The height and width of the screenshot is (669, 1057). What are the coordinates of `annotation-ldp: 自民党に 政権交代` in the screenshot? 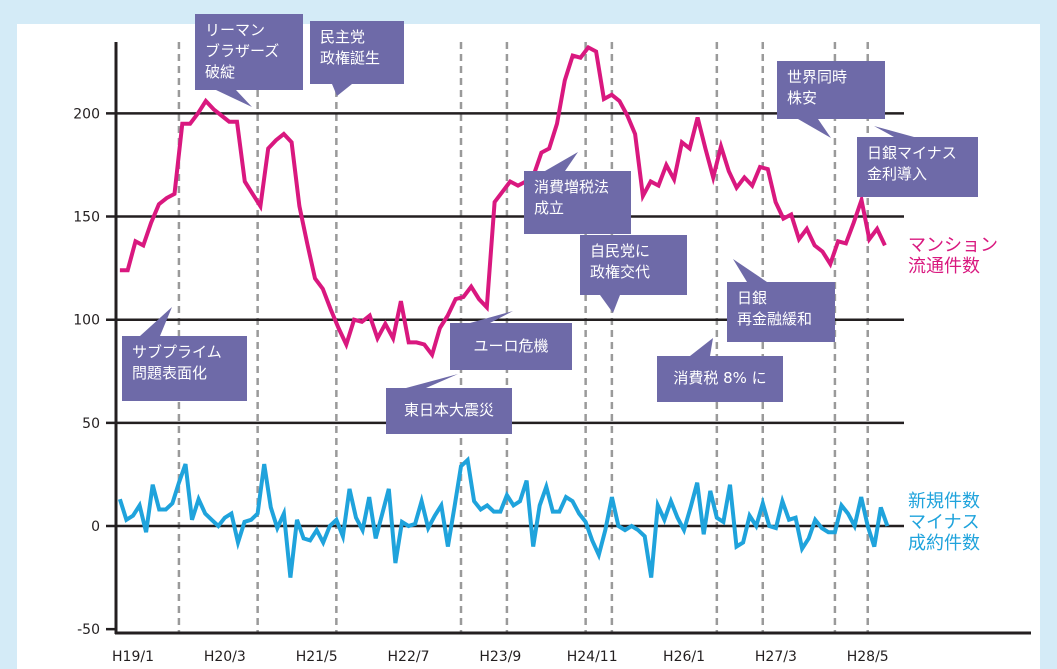 It's located at (633, 265).